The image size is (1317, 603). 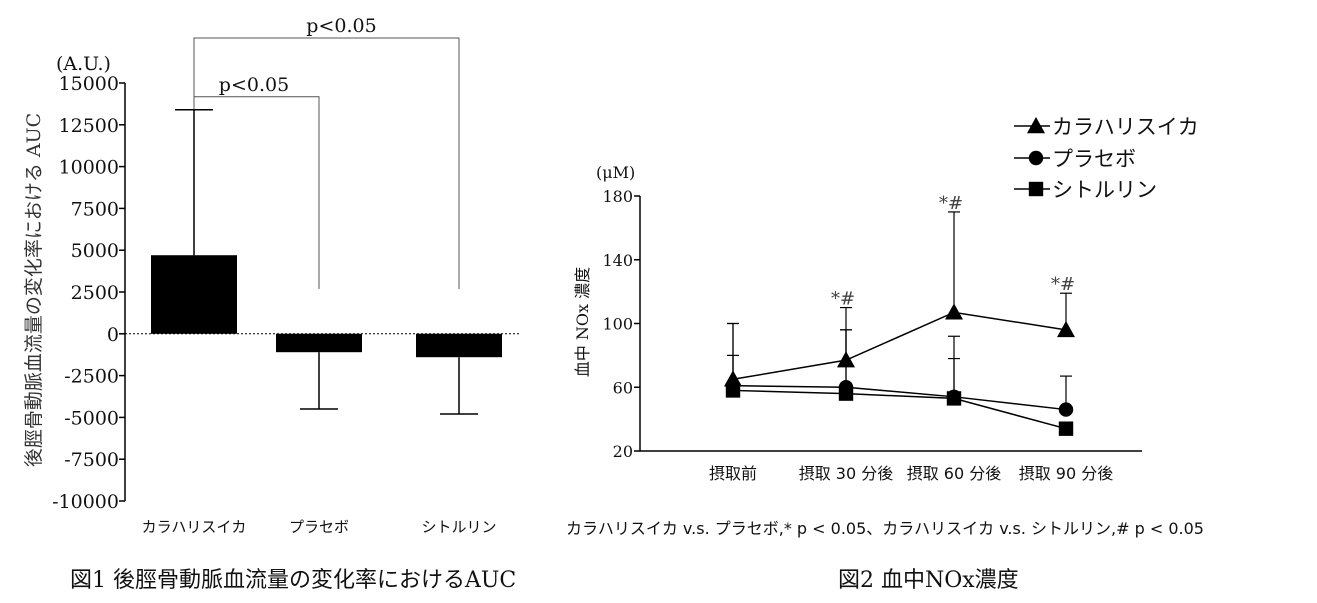 What do you see at coordinates (617, 196) in the screenshot?
I see `y-tick-label: 180` at bounding box center [617, 196].